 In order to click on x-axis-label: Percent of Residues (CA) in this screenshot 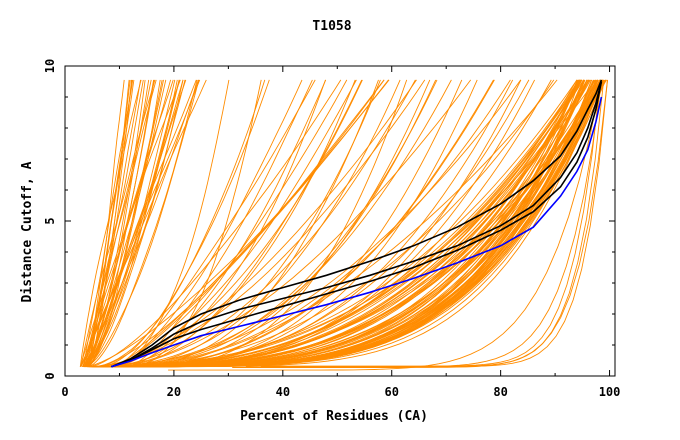, I will do `click(334, 416)`.